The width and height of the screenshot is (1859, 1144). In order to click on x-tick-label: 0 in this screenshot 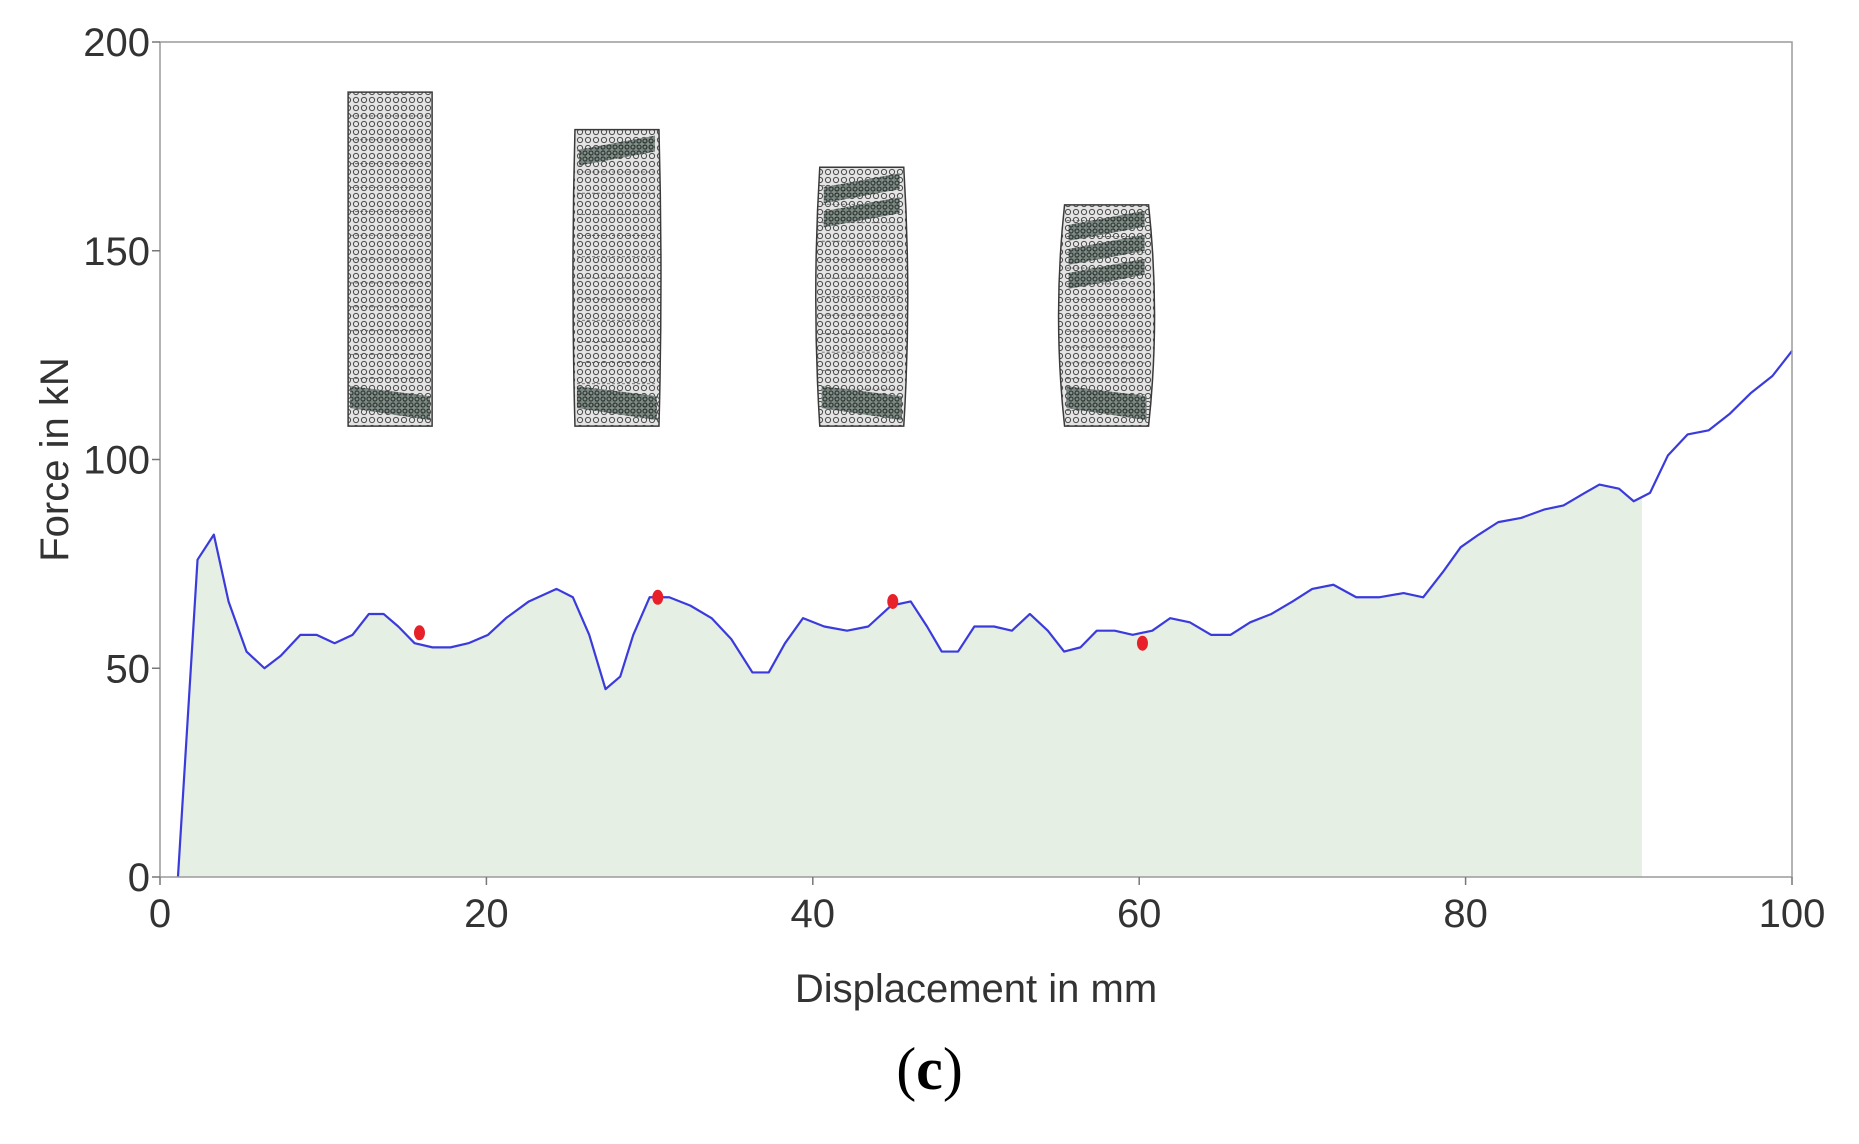, I will do `click(160, 914)`.